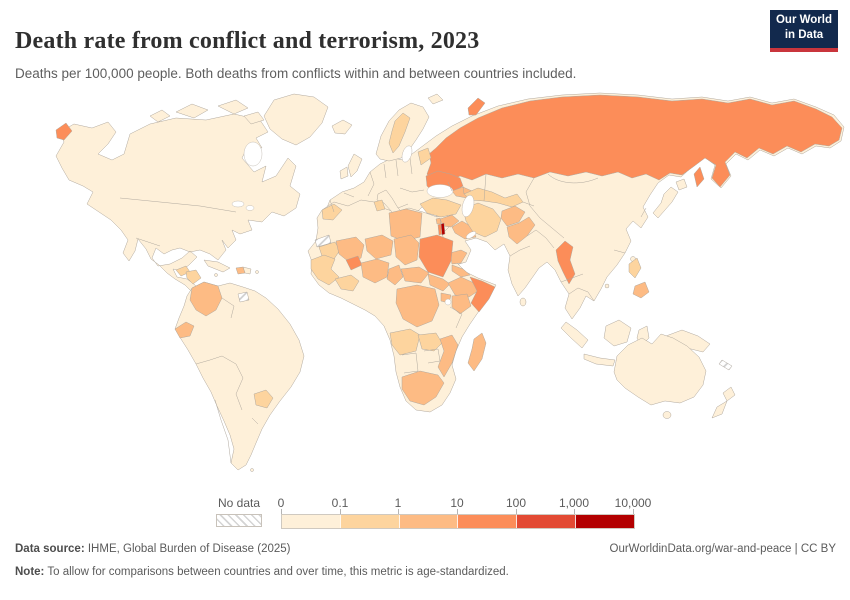  I want to click on tick-label-2: 1, so click(398, 503).